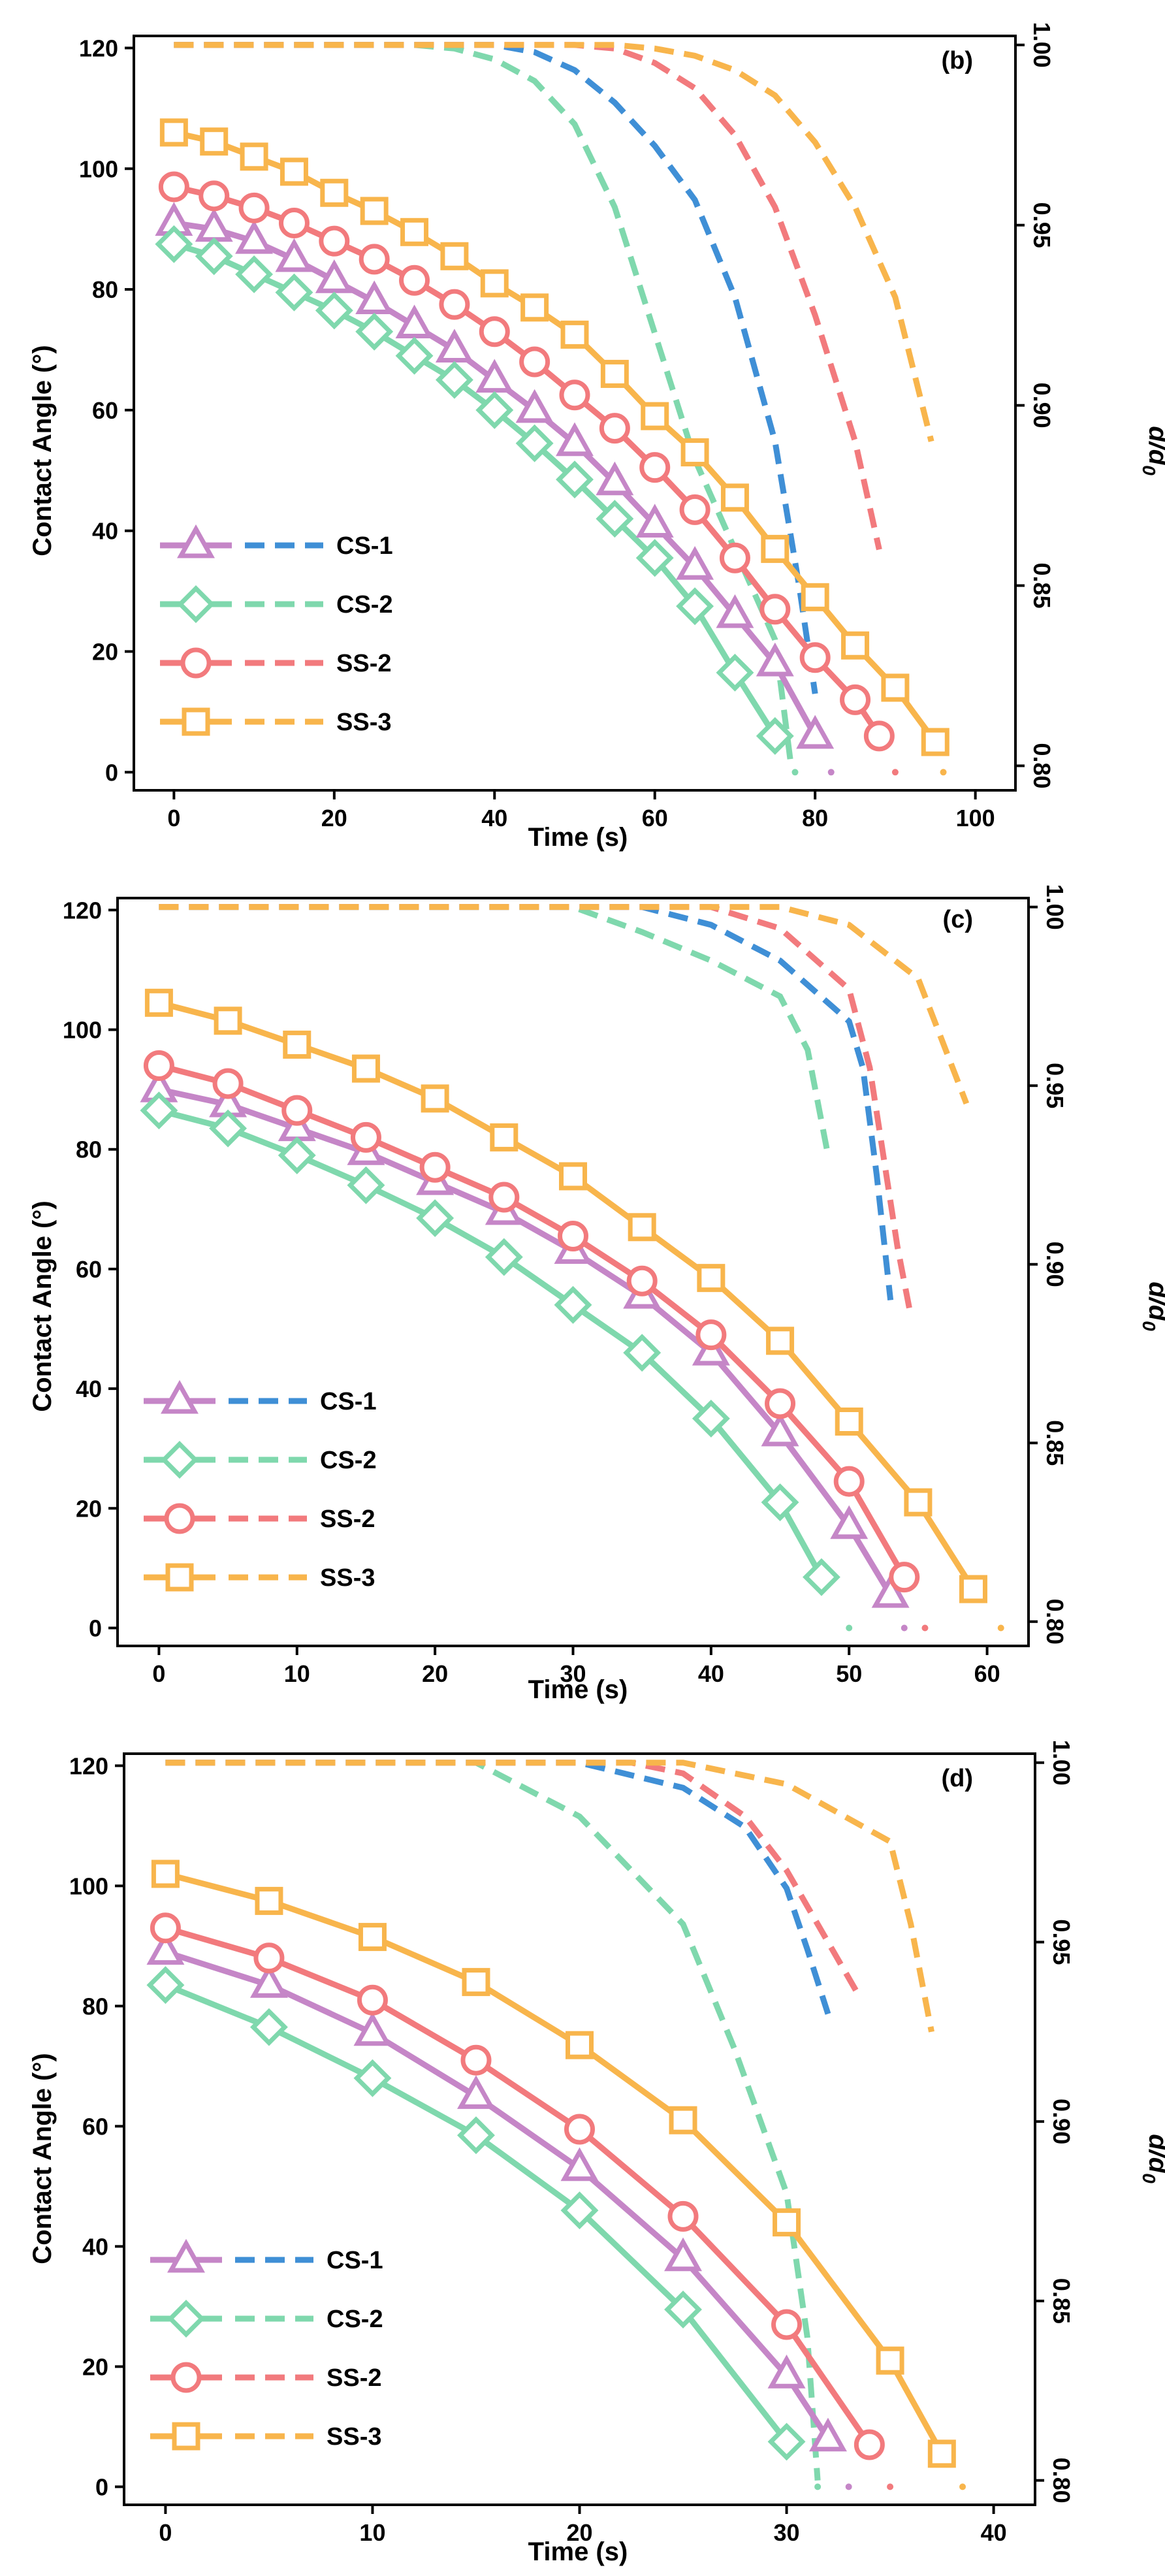 The width and height of the screenshot is (1165, 2576). Describe the element at coordinates (88, 1886) in the screenshot. I see `y-tick-label: 100` at that location.